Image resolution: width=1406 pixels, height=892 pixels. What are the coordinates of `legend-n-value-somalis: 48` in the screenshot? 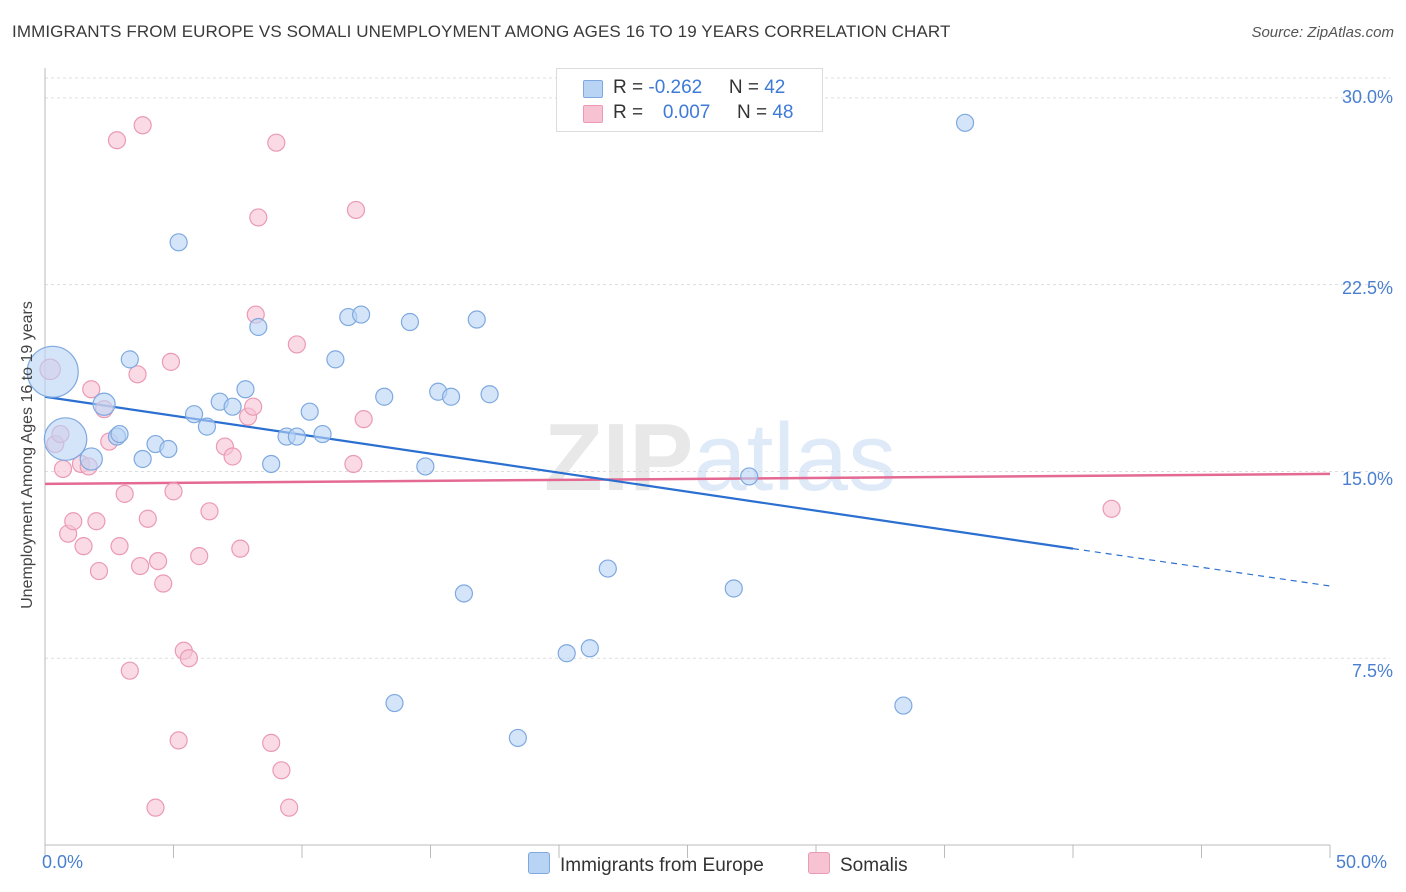 It's located at (783, 112).